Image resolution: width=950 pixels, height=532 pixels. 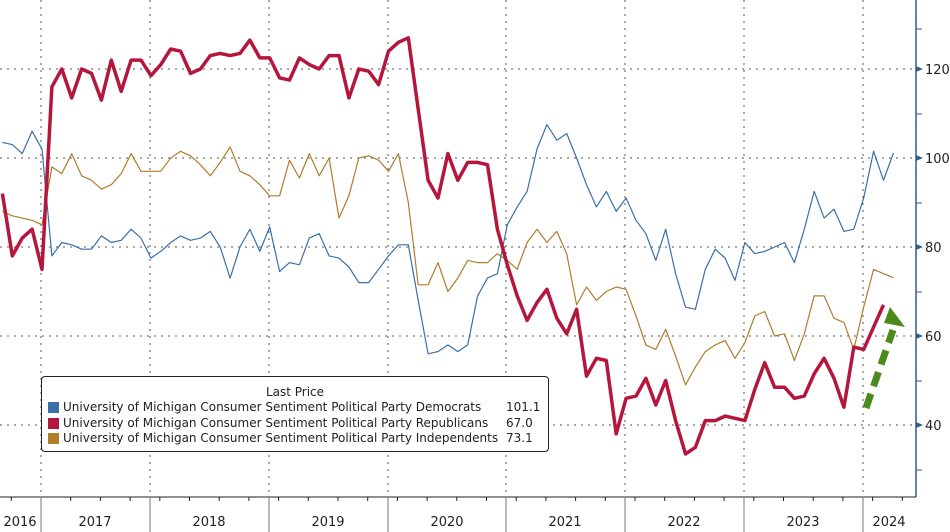 I want to click on legend-swatch-republicans, so click(x=53, y=423).